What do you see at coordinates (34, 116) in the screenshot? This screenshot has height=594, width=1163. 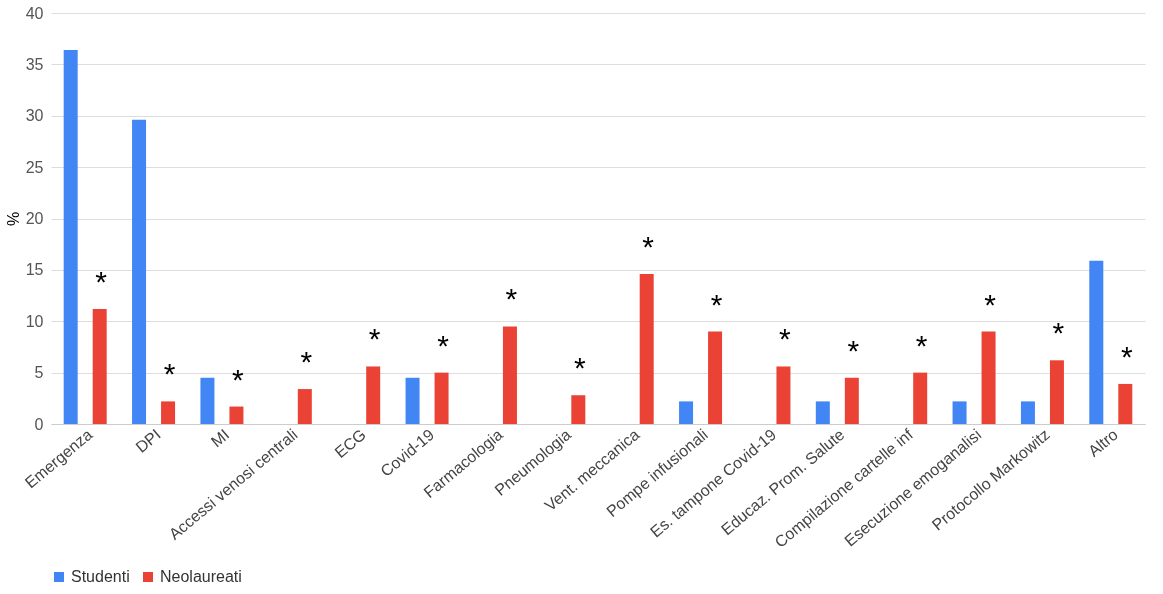 I see `y-tick-label: 30` at bounding box center [34, 116].